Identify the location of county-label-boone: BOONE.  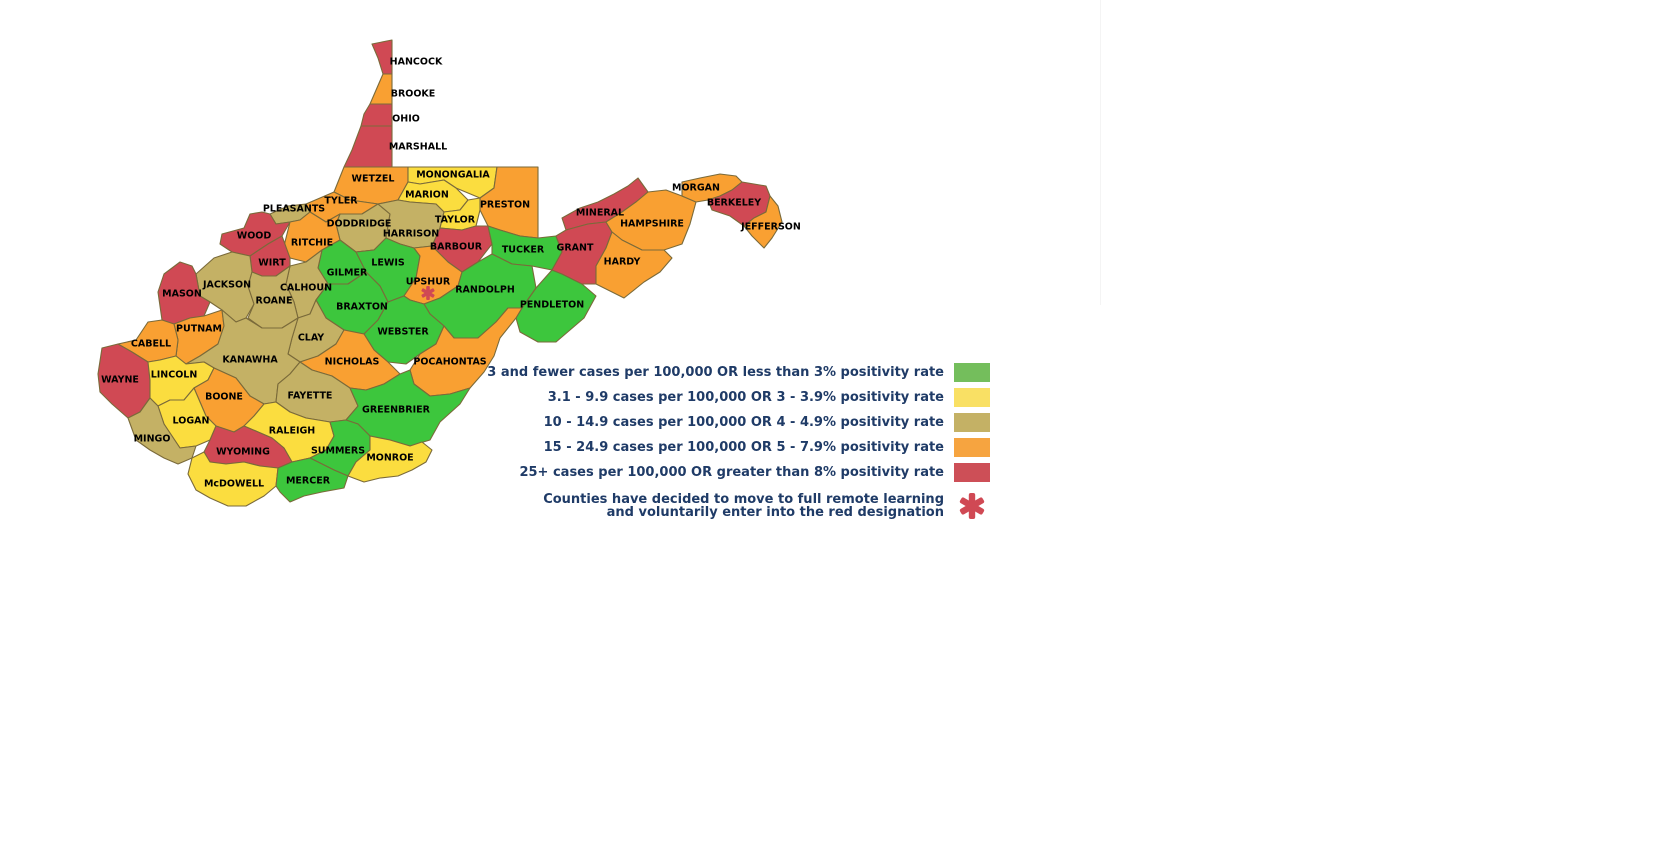
(224, 397).